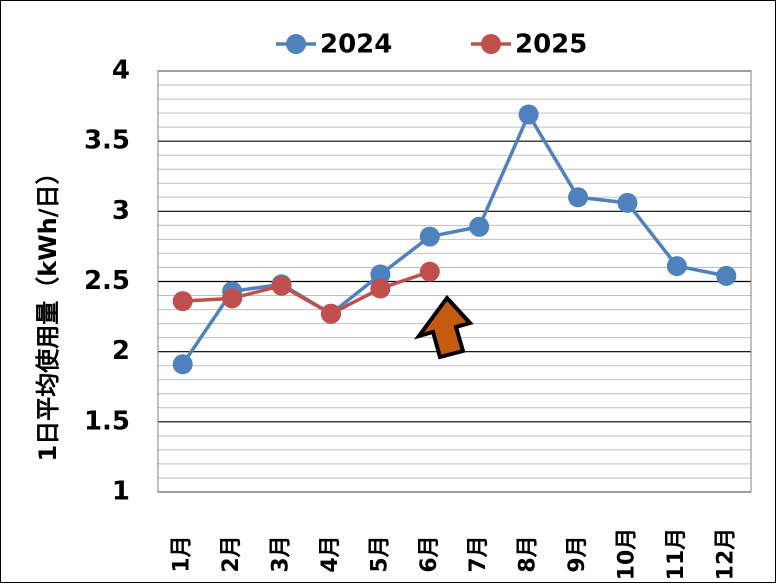  Describe the element at coordinates (281, 553) in the screenshot. I see `x-tick-label: 3月` at that location.